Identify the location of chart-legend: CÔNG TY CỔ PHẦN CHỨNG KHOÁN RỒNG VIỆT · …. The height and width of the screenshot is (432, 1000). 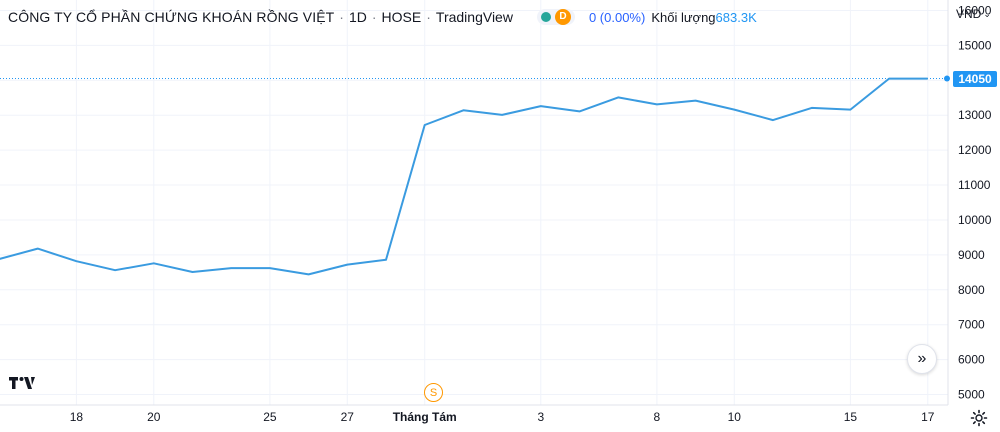
(382, 17).